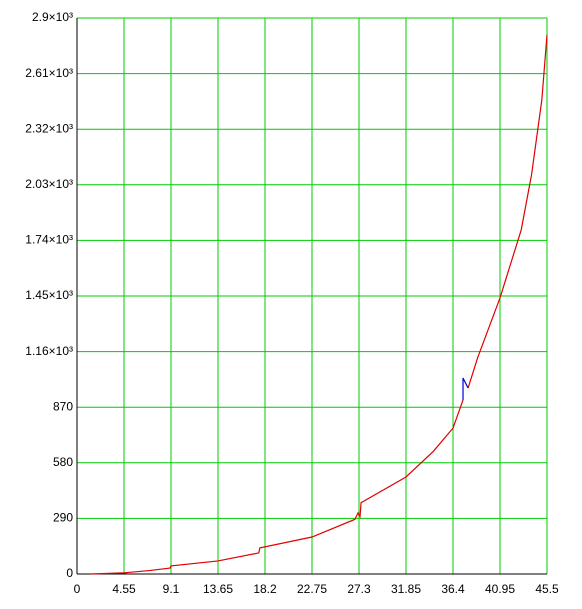  What do you see at coordinates (49, 73) in the screenshot?
I see `y-tick-label: 2.61×10³` at bounding box center [49, 73].